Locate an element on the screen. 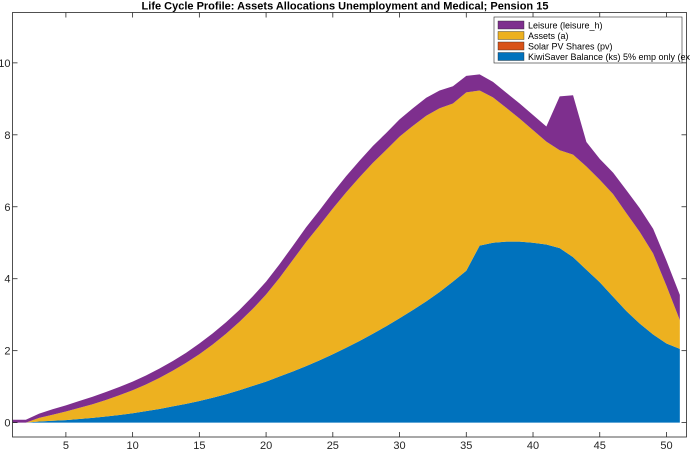  x-tick-label: 45 is located at coordinates (600, 445).